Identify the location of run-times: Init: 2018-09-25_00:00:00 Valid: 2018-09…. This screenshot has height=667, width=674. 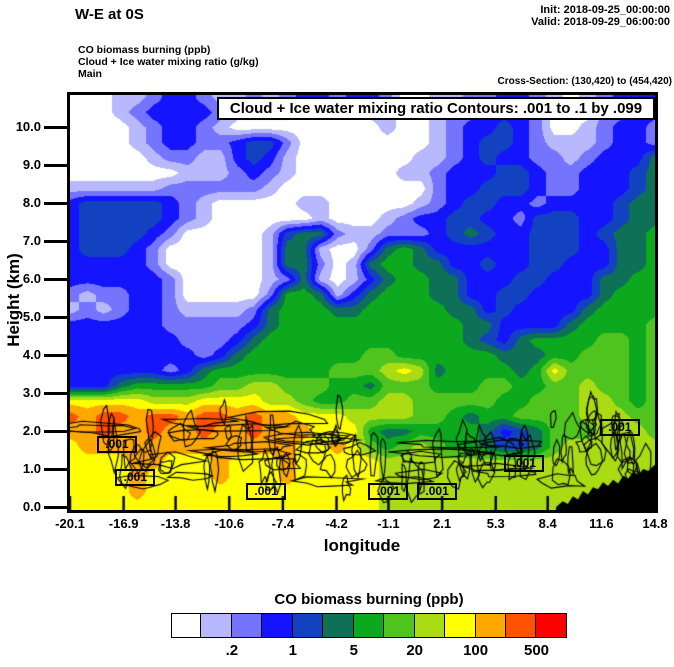
(600, 16).